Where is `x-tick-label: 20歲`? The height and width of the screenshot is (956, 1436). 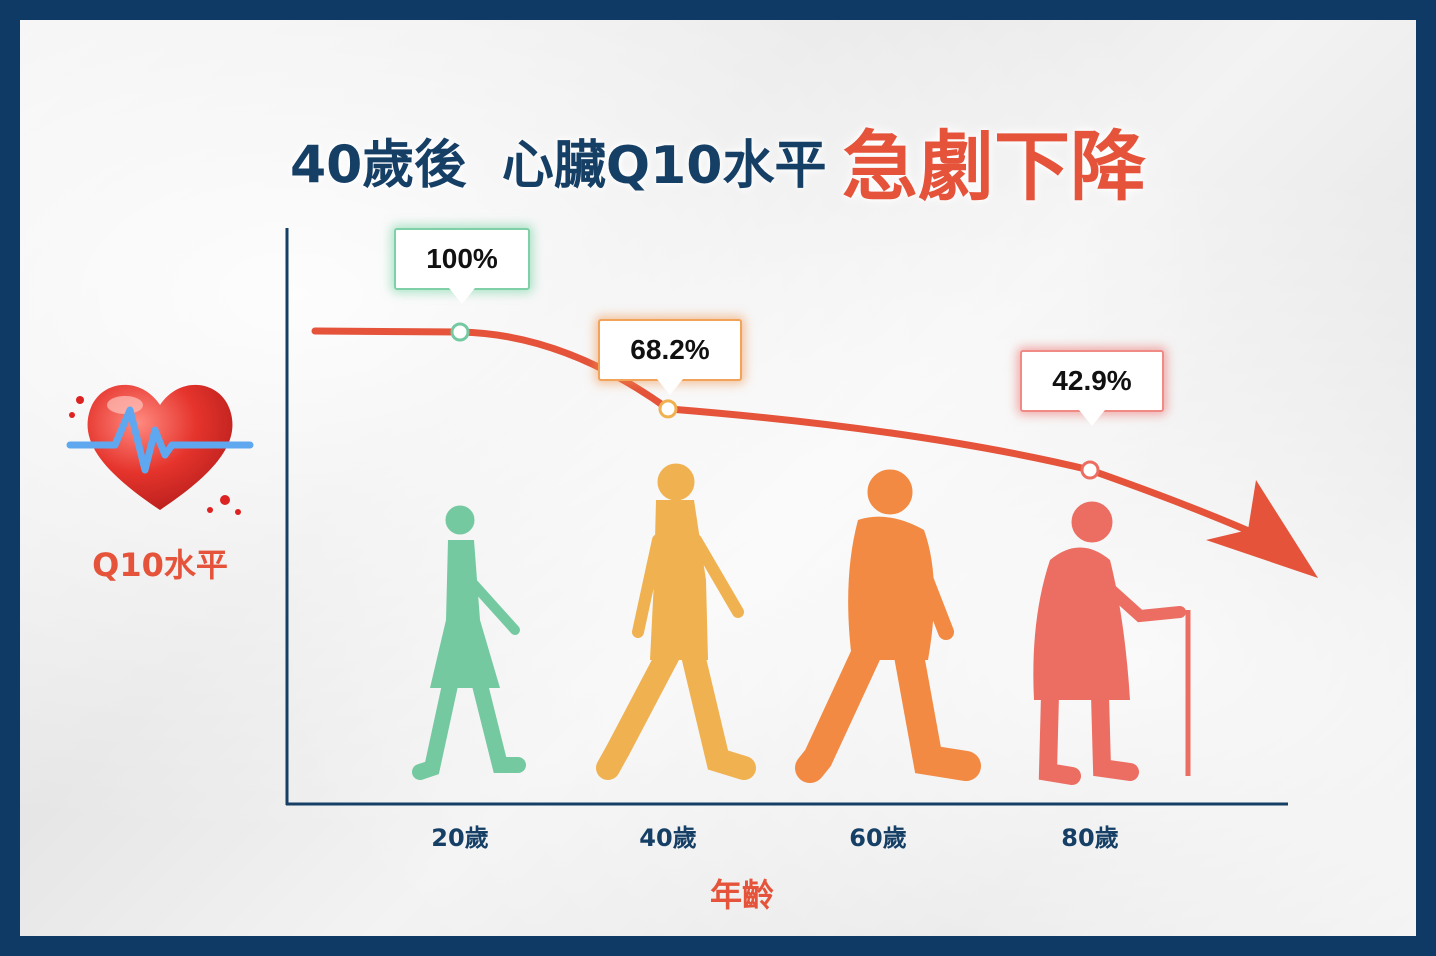
x-tick-label: 20歲 is located at coordinates (460, 838).